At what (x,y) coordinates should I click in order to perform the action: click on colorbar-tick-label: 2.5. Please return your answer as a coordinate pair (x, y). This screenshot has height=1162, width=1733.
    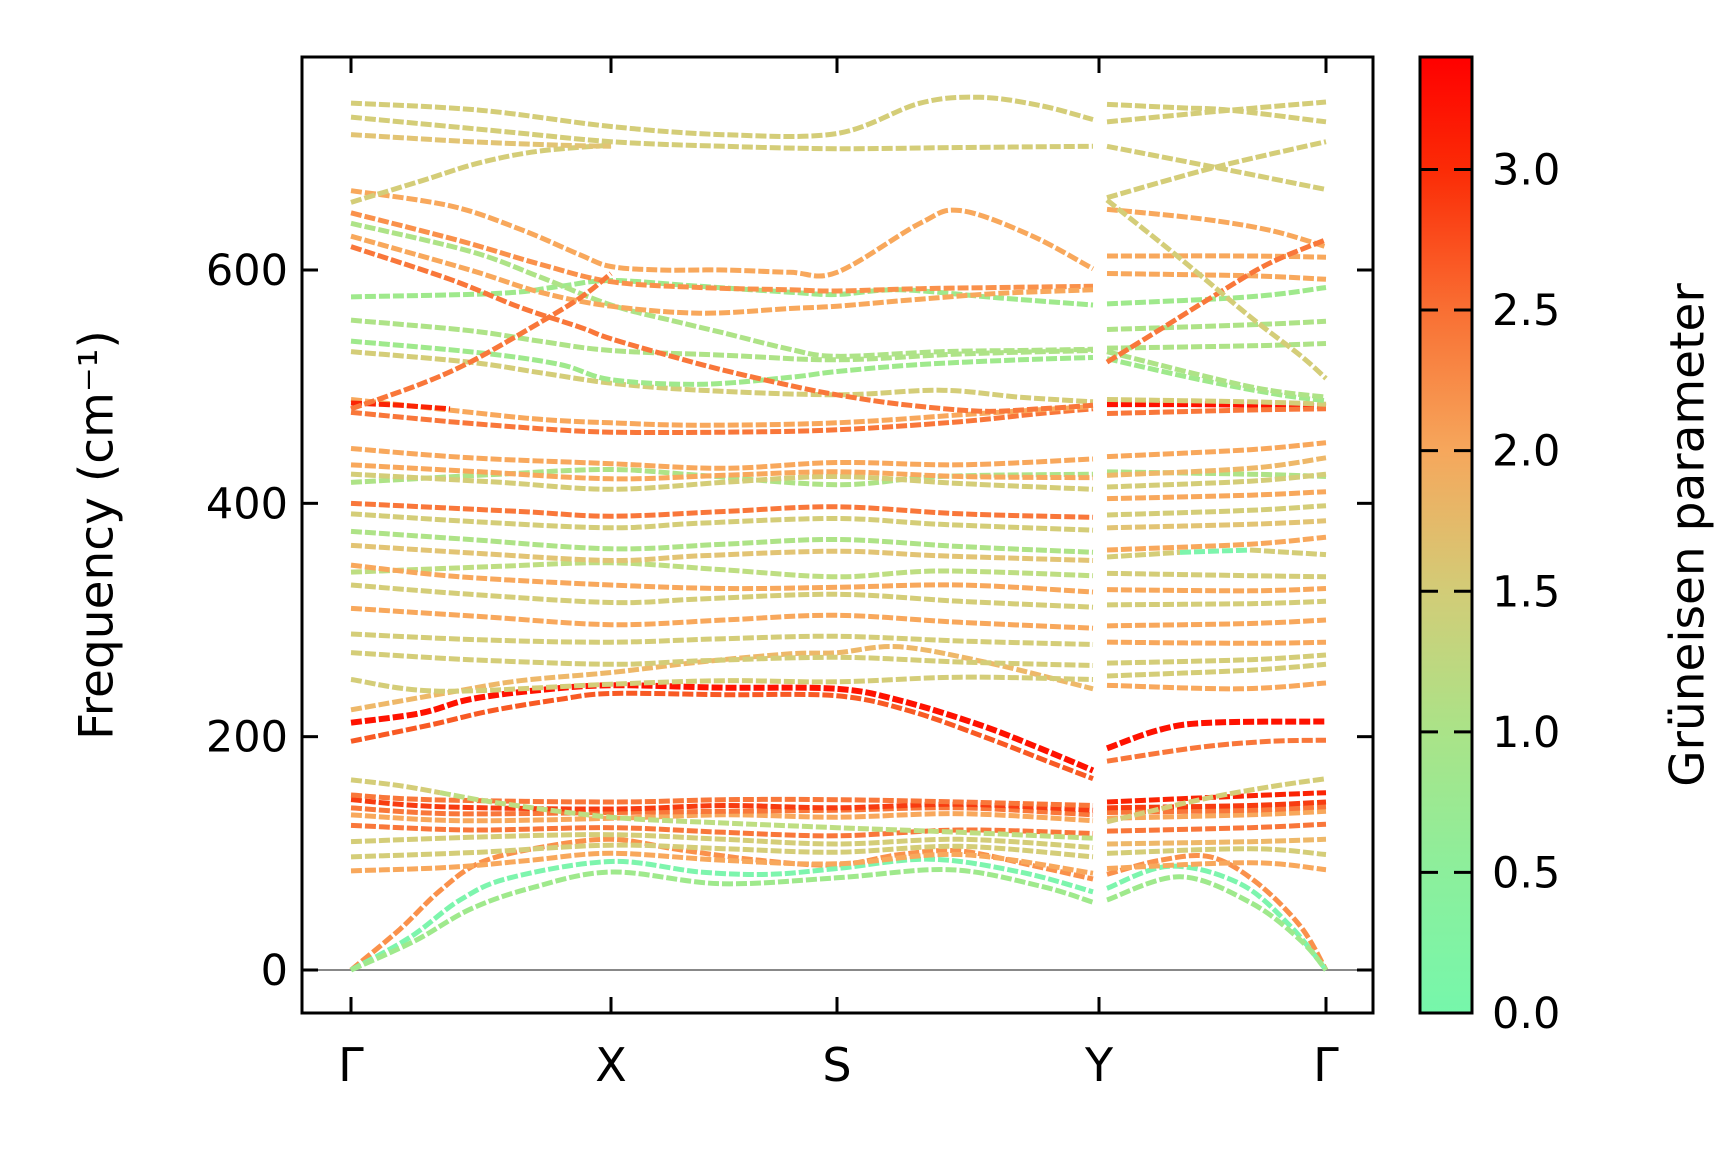
    Looking at the image, I should click on (1526, 311).